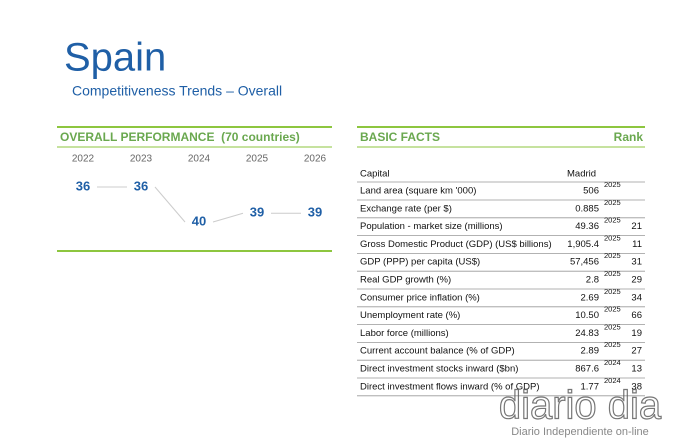 The image size is (690, 438). I want to click on panel-title: OVERALL PERFORMANCE (70 countries), so click(180, 137).